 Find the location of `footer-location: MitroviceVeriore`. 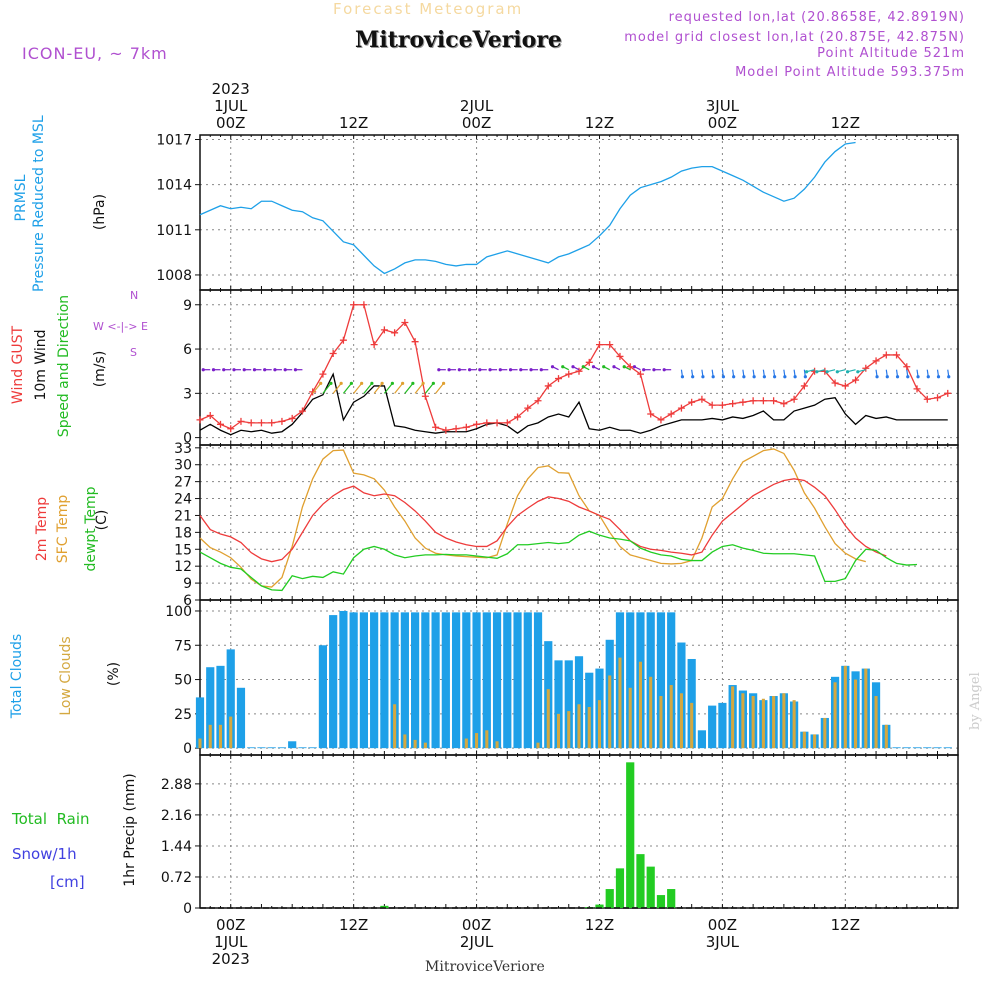

footer-location: MitroviceVeriore is located at coordinates (485, 967).